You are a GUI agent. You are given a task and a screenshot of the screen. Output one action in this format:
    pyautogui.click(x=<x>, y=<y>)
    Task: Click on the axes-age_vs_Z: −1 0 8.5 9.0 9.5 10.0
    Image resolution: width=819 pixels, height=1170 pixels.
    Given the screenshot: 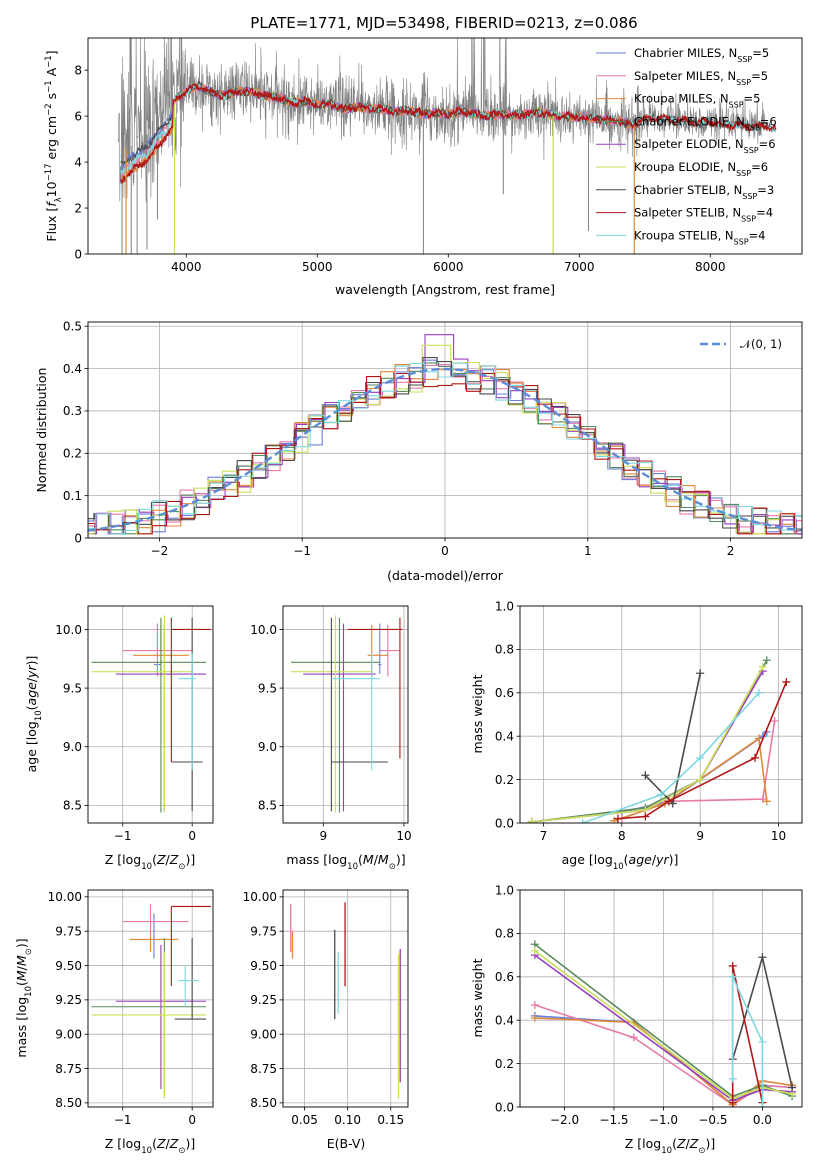 What is the action you would take?
    pyautogui.click(x=134, y=724)
    